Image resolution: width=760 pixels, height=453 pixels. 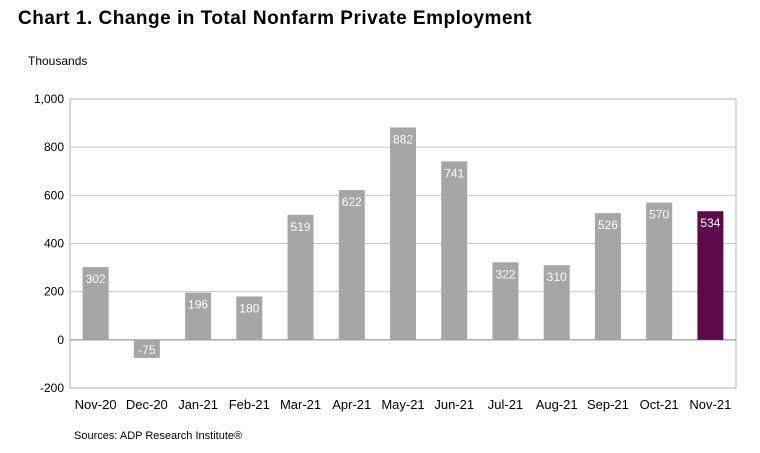 What do you see at coordinates (60, 340) in the screenshot?
I see `y-tick-label: 0` at bounding box center [60, 340].